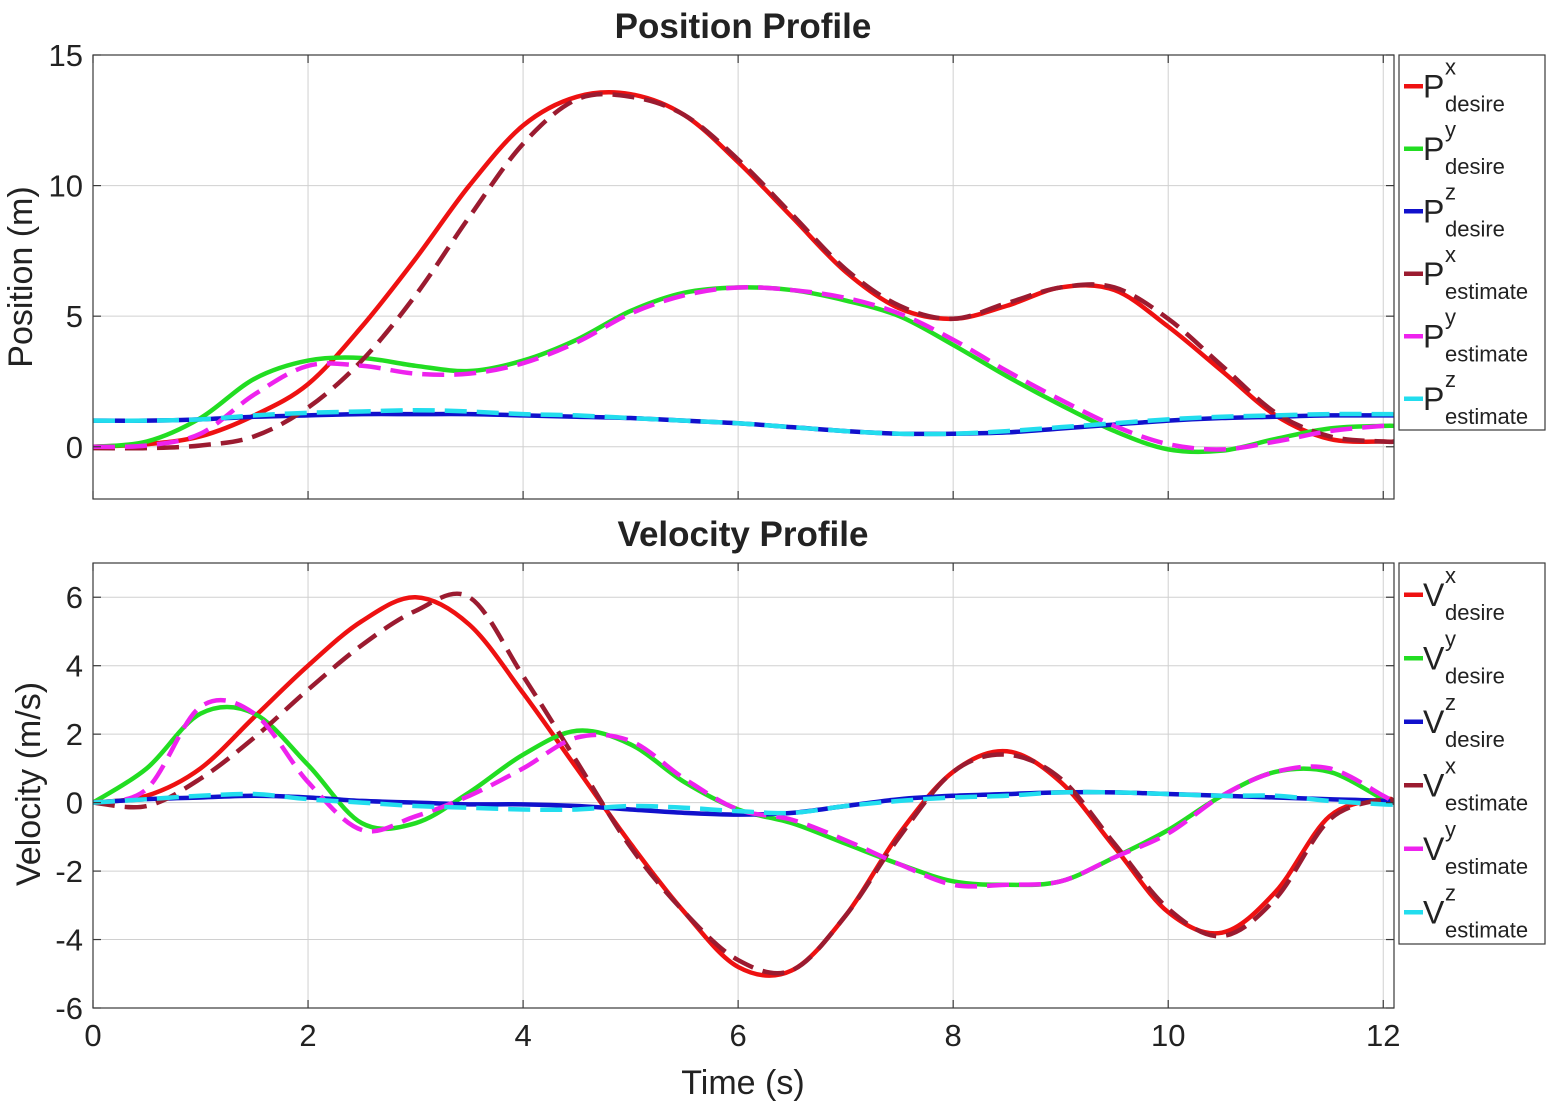 The image size is (1554, 1104). What do you see at coordinates (69, 1008) in the screenshot?
I see `velocity-ytick-label: -6` at bounding box center [69, 1008].